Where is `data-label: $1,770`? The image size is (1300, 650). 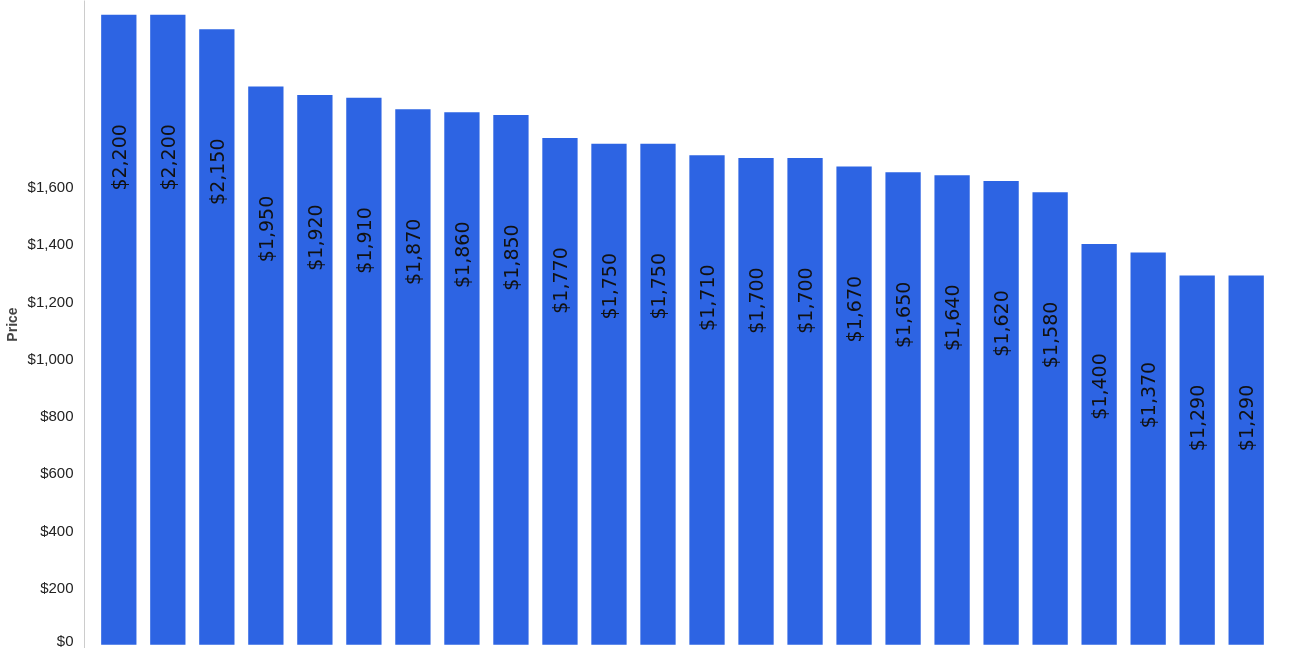 data-label: $1,770 is located at coordinates (559, 280).